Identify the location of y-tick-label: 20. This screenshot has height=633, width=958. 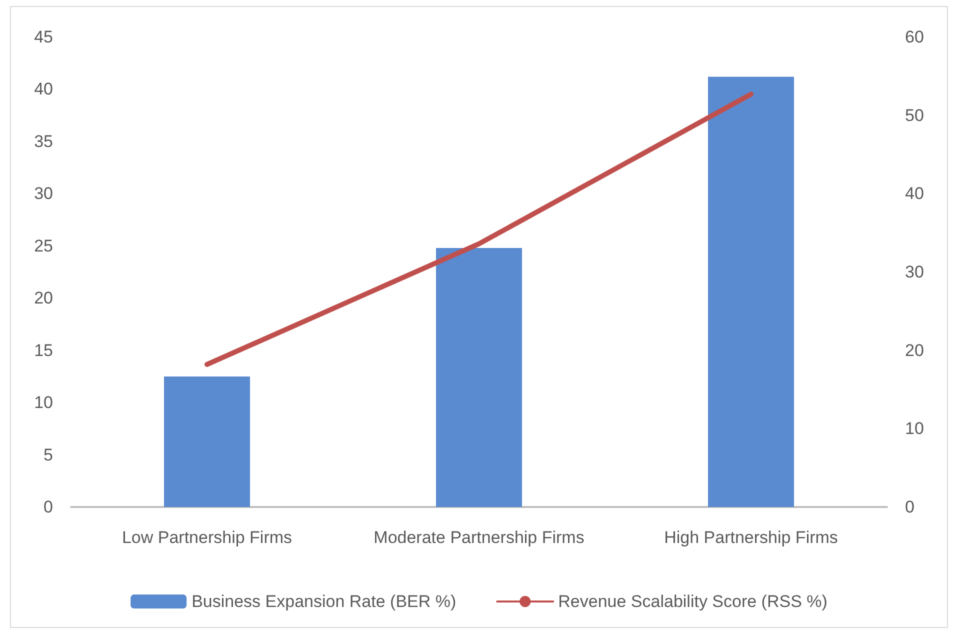
(43, 298).